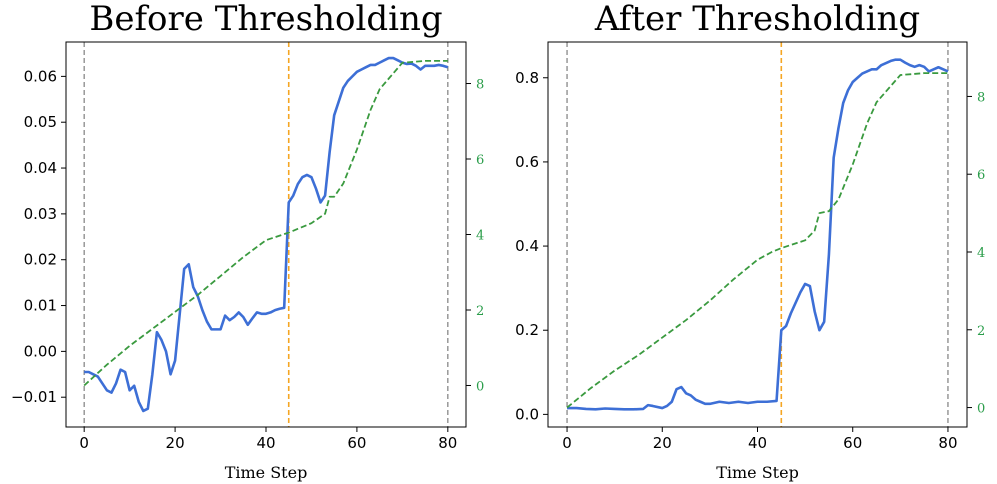  I want to click on y-tick-label: 0.6, so click(527, 162).